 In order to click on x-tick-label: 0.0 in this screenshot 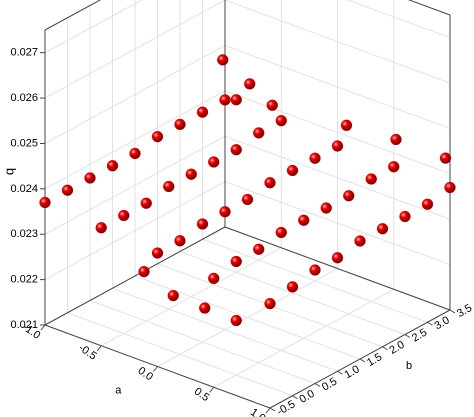, I will do `click(145, 374)`.